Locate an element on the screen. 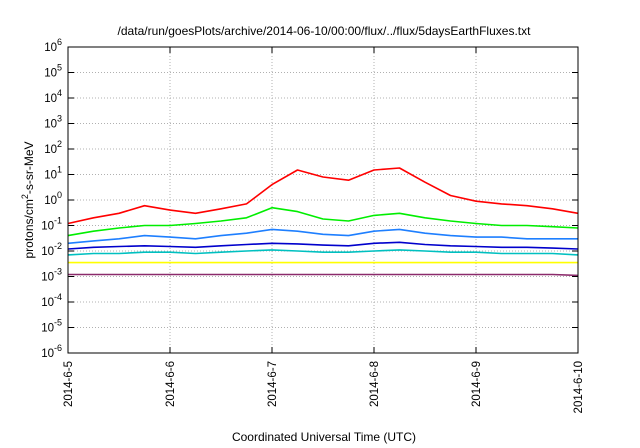 The width and height of the screenshot is (640, 448). y-tick-label: 10⁻⁴ is located at coordinates (51, 300).